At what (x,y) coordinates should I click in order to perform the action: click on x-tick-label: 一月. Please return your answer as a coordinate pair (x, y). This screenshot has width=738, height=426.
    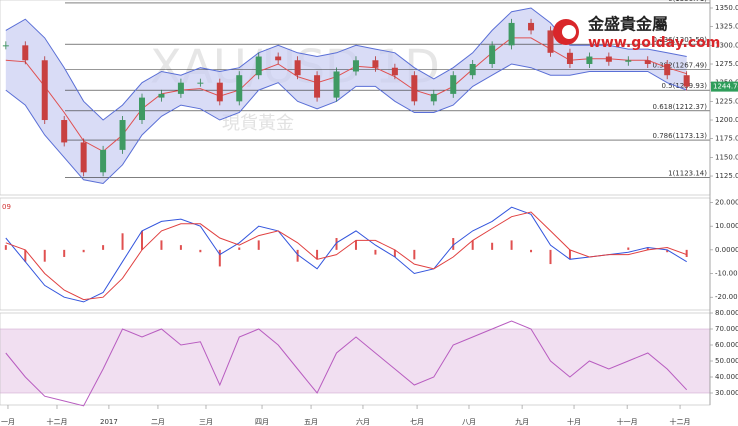
    Looking at the image, I should click on (8, 422).